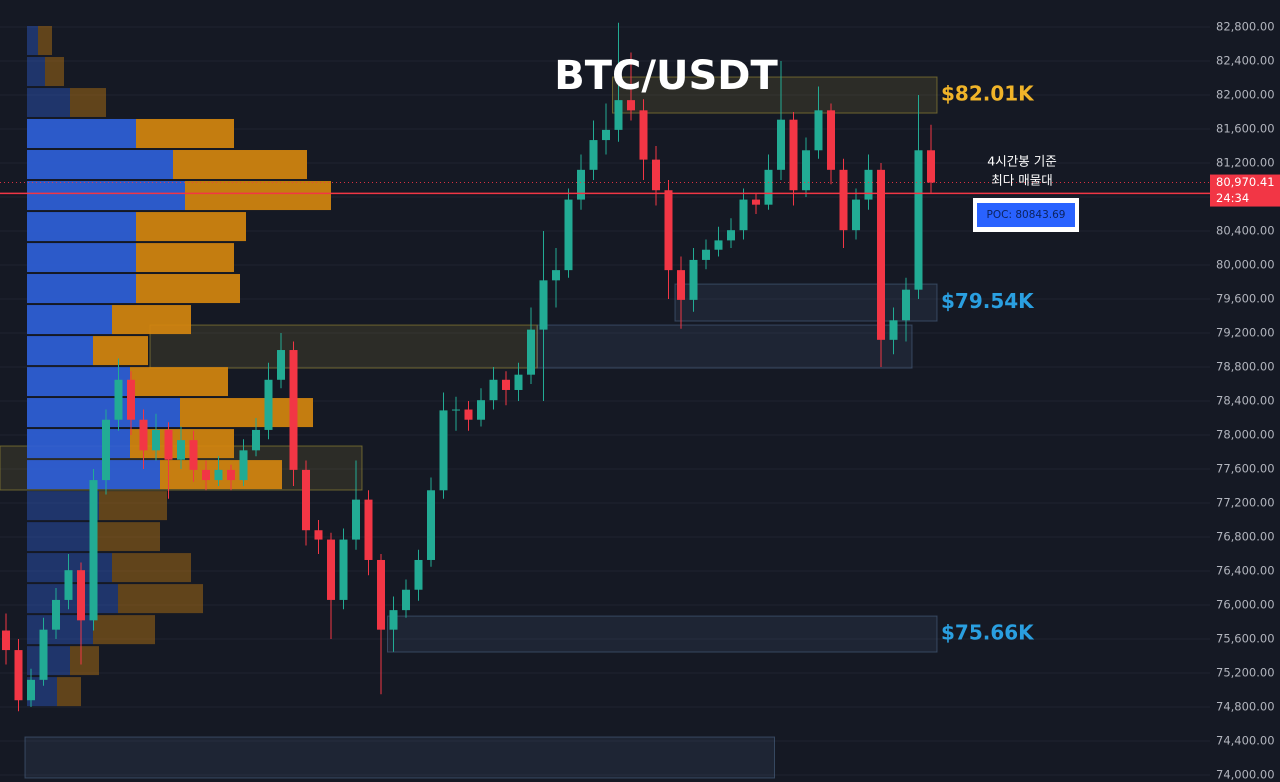 This screenshot has height=782, width=1280. I want to click on chart-title: BTC/USDT, so click(666, 76).